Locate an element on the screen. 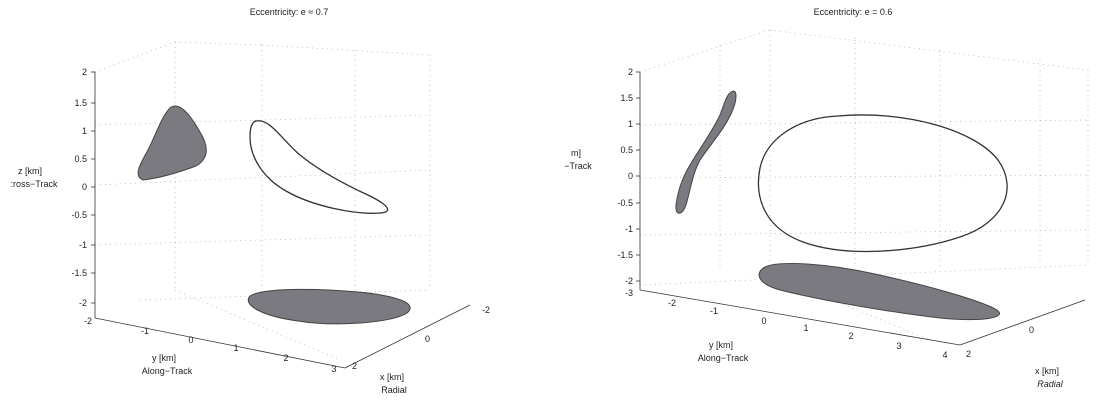  projection-yz-right is located at coordinates (706, 152).